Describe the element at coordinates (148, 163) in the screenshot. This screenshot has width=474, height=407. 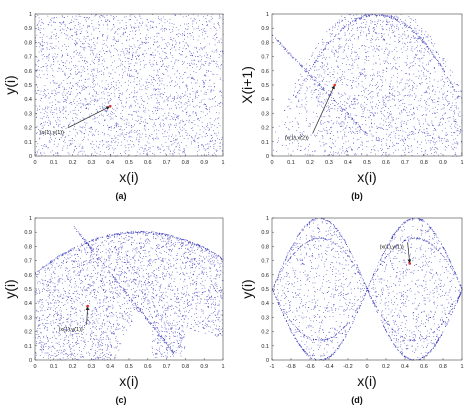
I see `panel-a-xtick-label: 0.6` at that location.